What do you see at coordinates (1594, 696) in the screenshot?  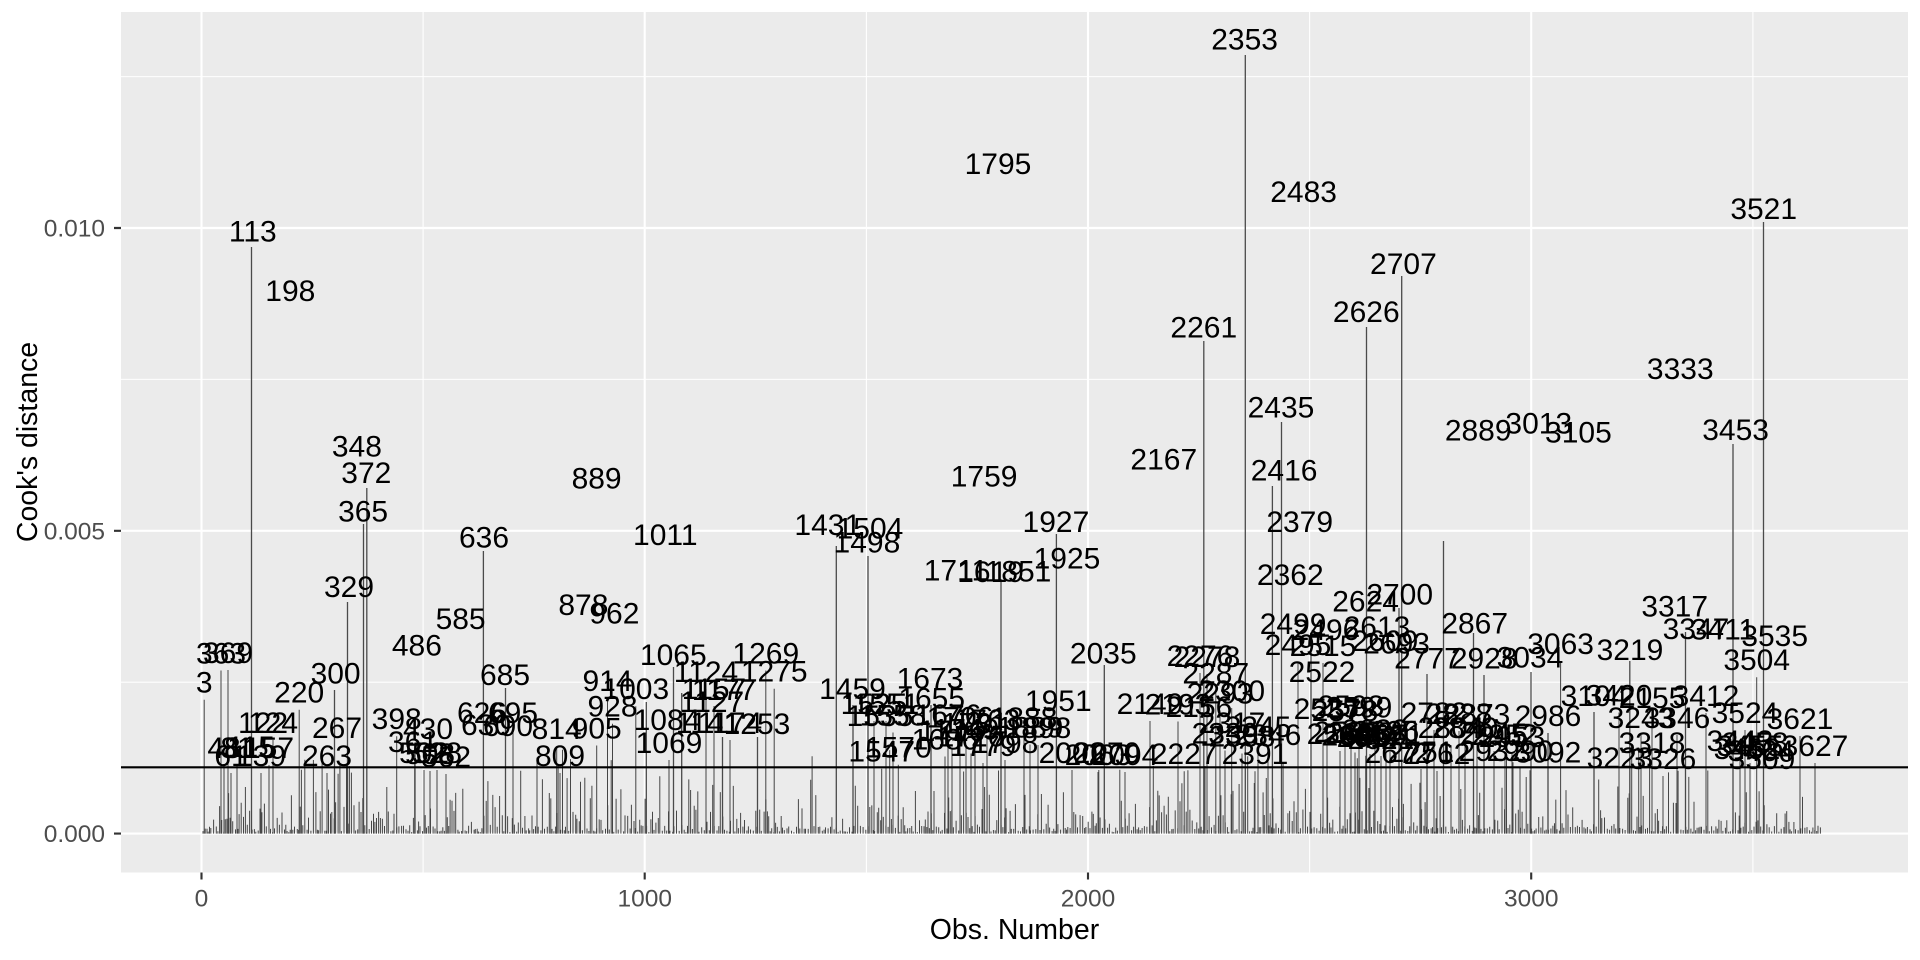 I see `svg-text: 3104` at bounding box center [1594, 696].